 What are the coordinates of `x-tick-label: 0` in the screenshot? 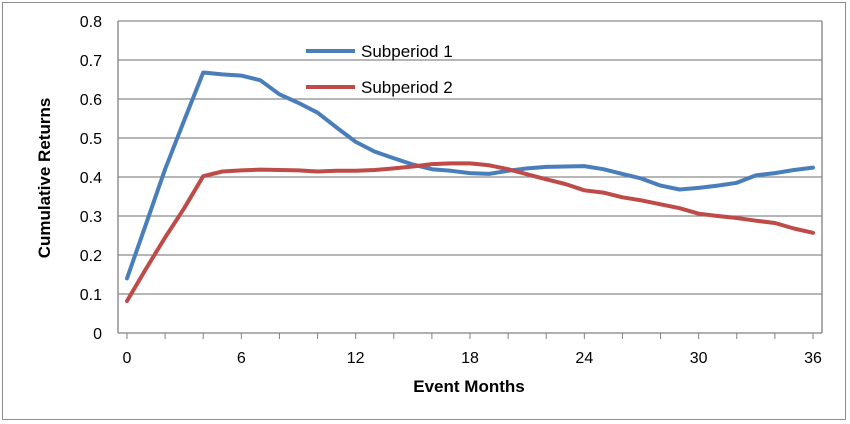 It's located at (127, 358).